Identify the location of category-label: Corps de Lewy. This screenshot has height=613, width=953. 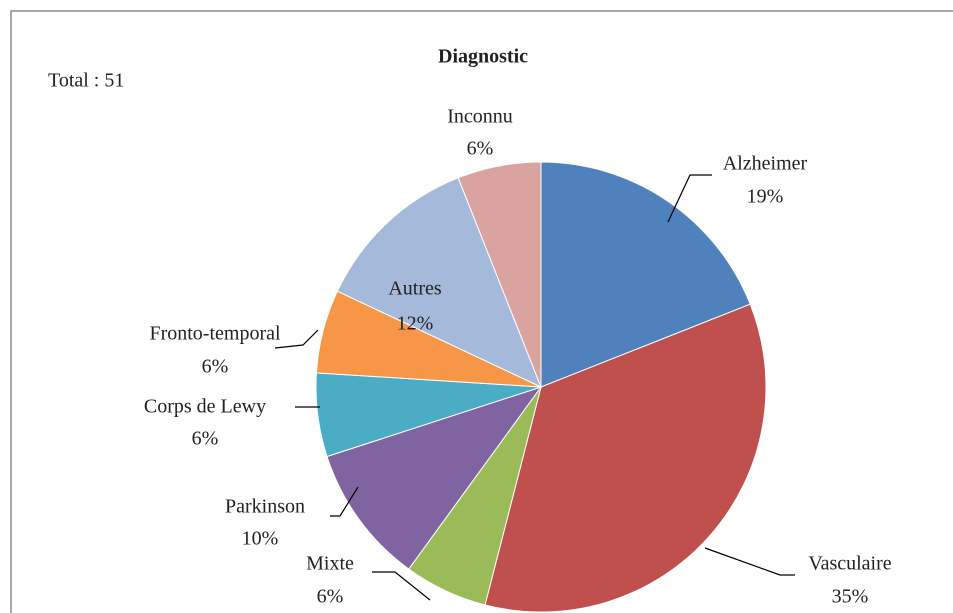
(205, 407).